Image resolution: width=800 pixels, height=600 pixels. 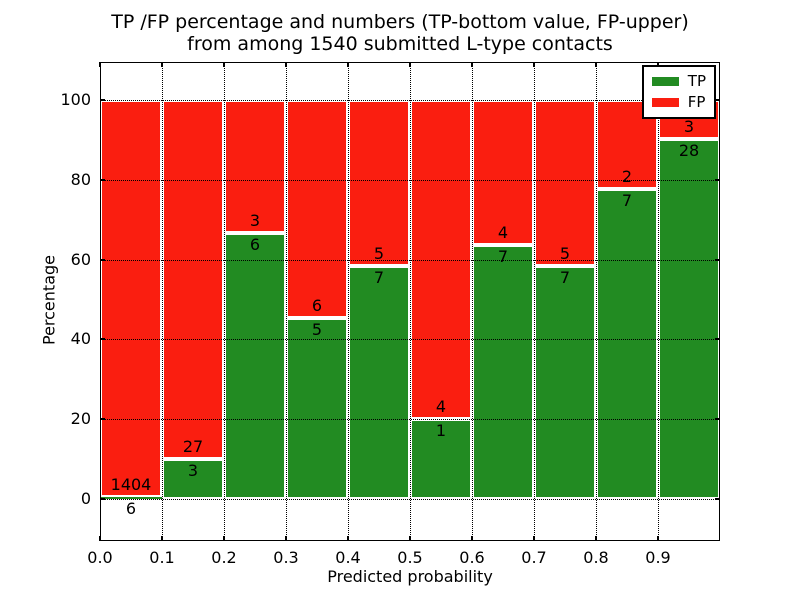 I want to click on tp-count-label: 3, so click(x=193, y=471).